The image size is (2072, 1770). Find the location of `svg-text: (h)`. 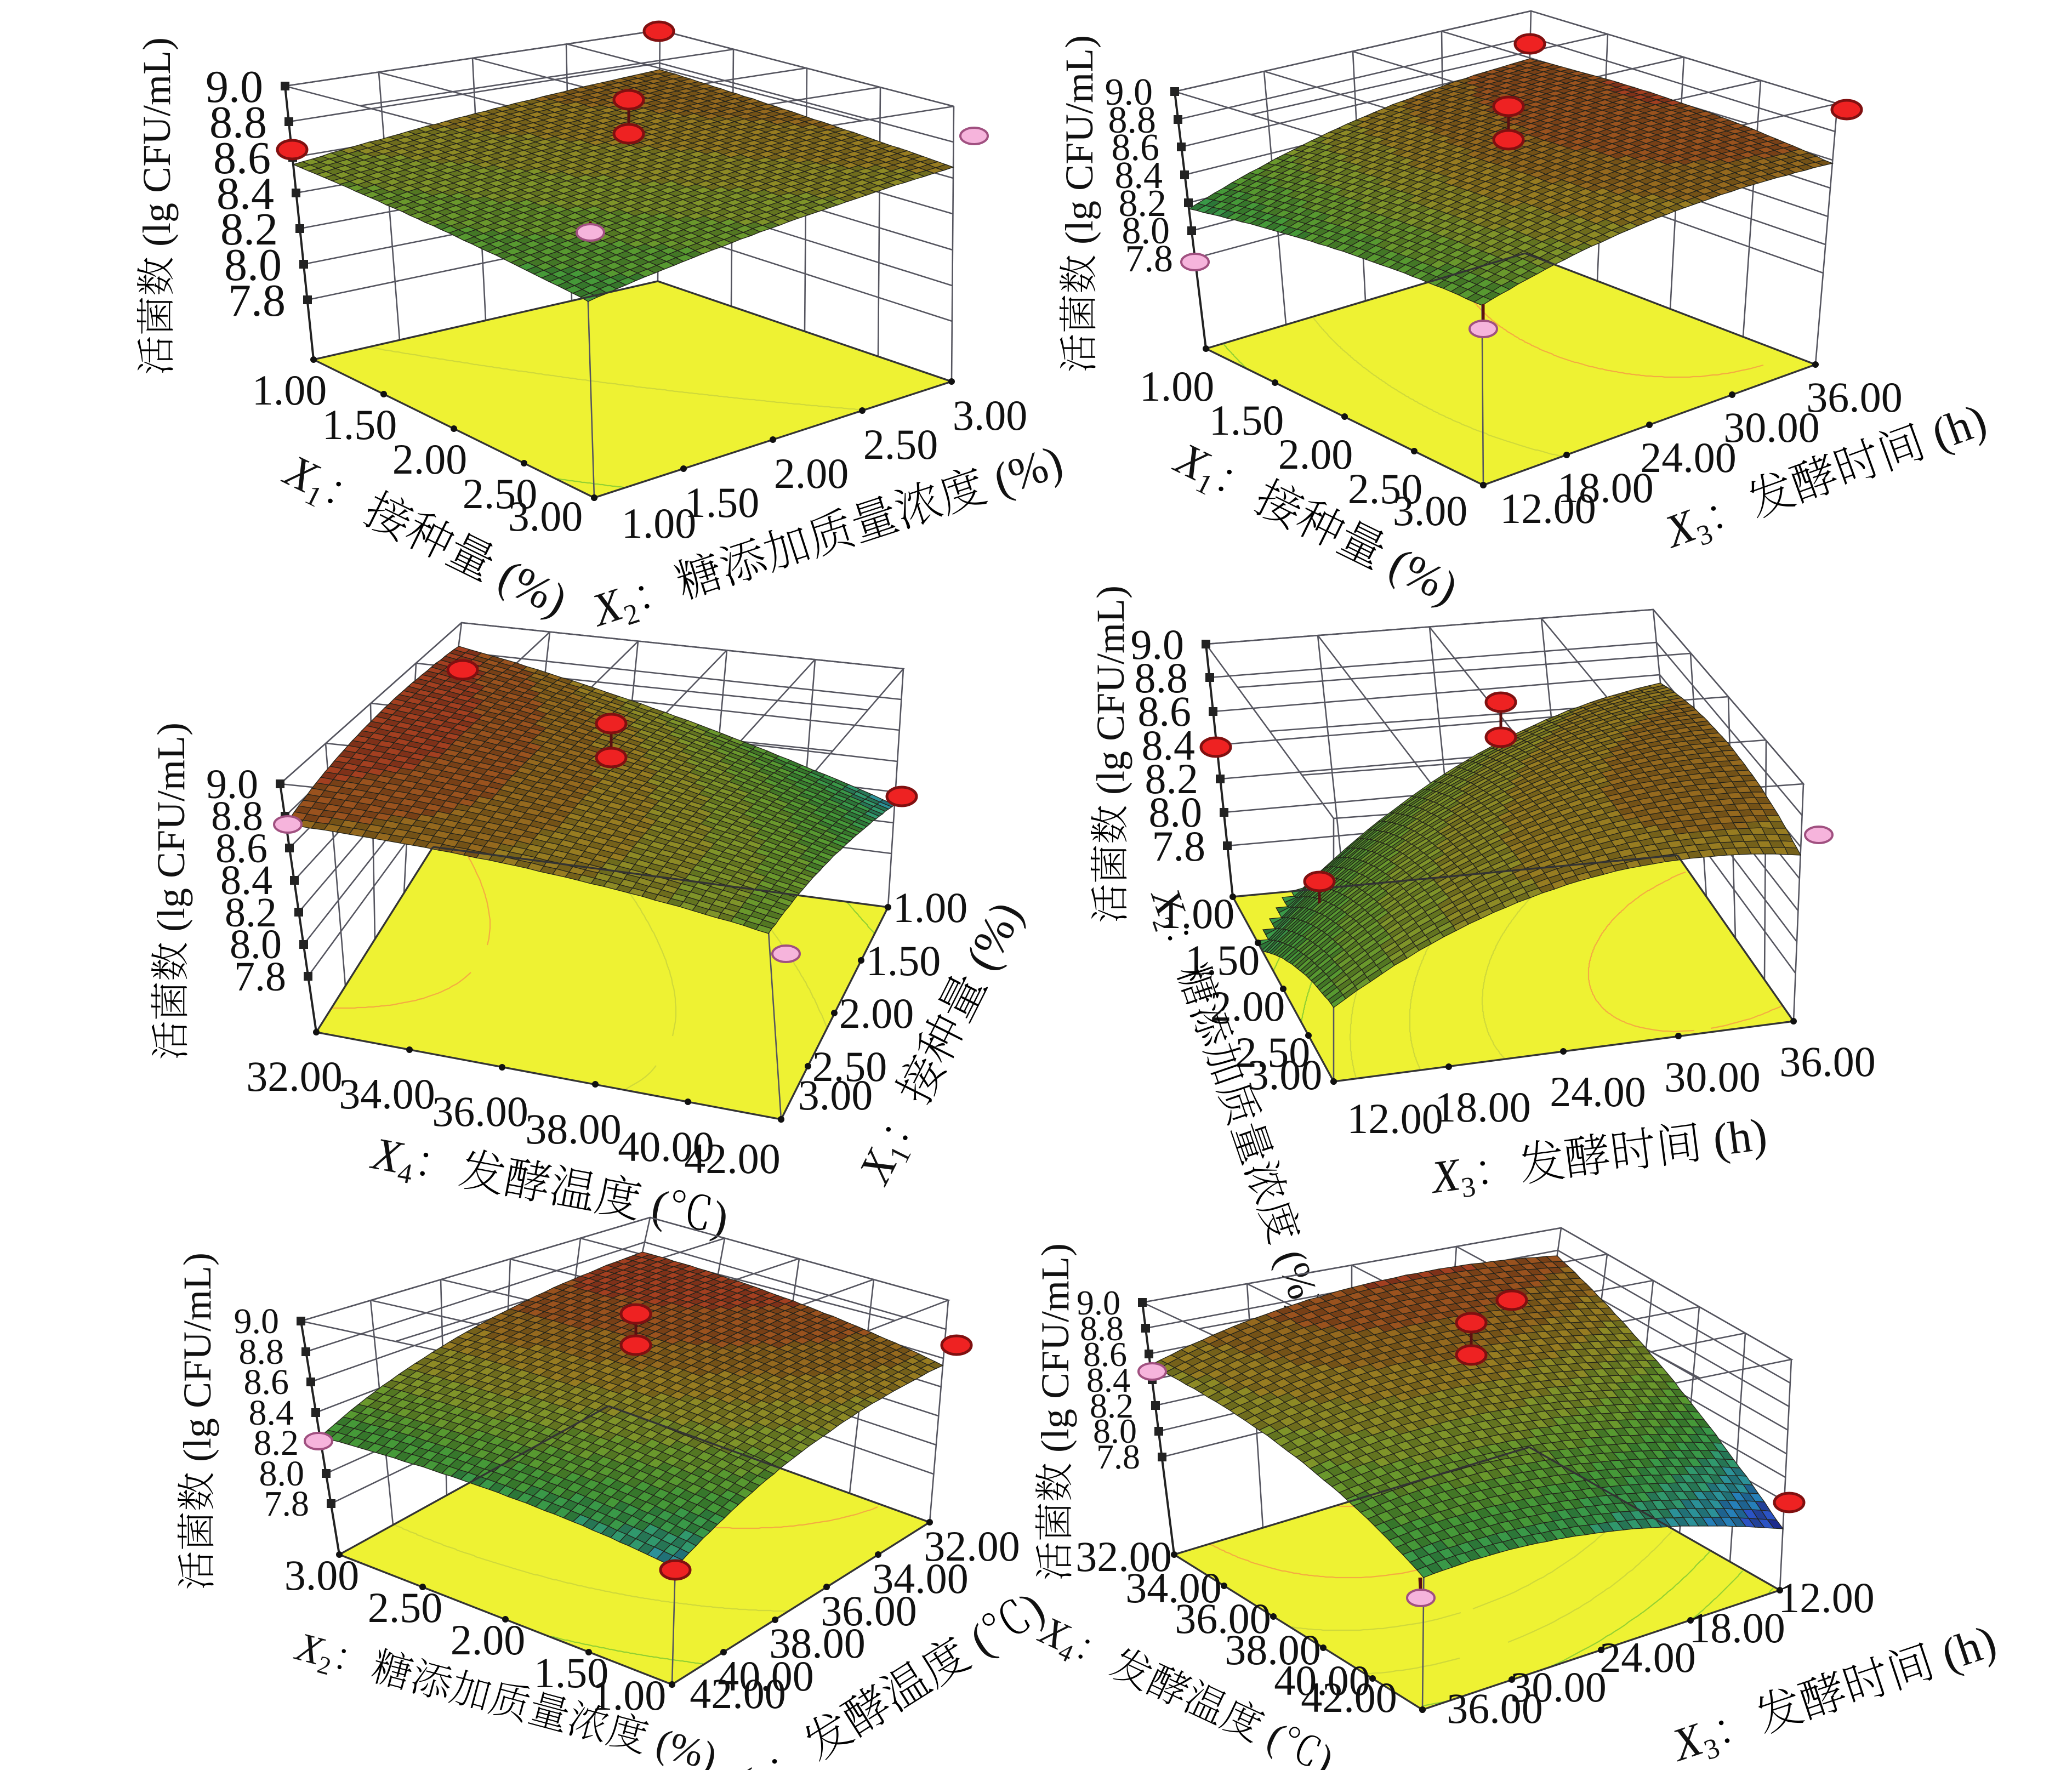

svg-text: (h) is located at coordinates (1740, 1137).